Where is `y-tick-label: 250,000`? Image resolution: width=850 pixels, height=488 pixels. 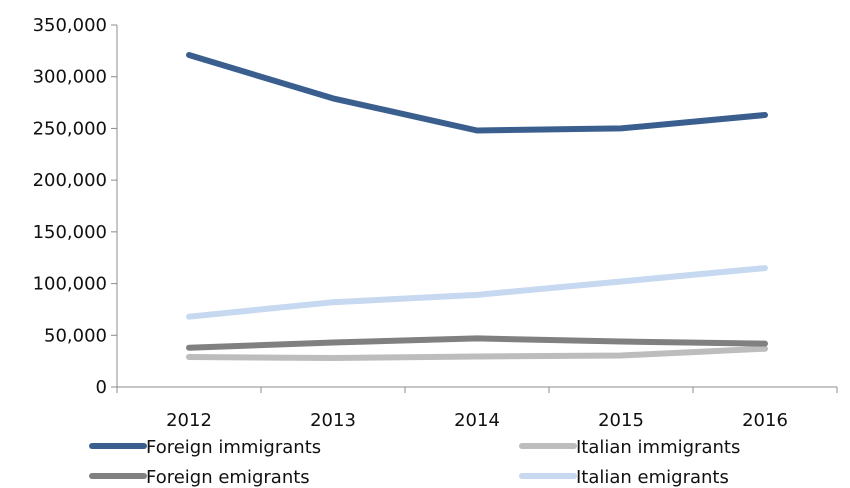 y-tick-label: 250,000 is located at coordinates (70, 128).